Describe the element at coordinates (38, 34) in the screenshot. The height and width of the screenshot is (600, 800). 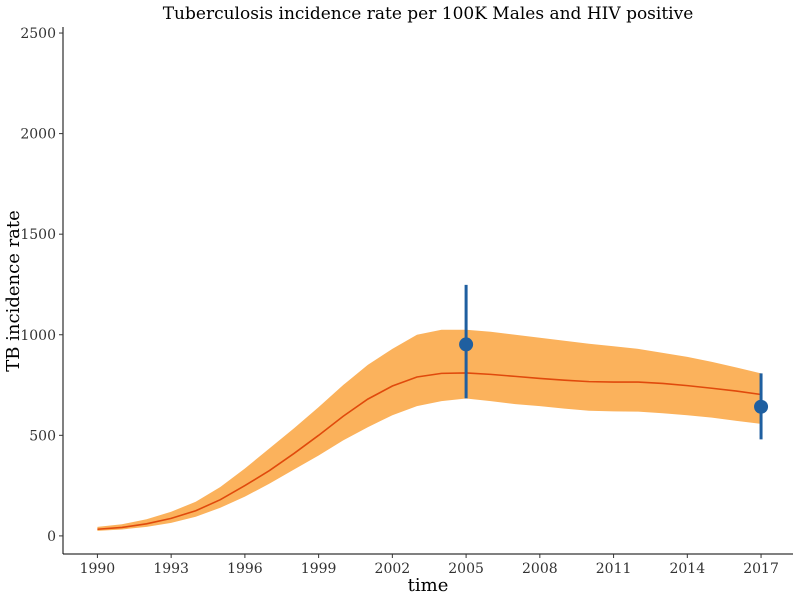
I see `y-tick-label: 2500` at that location.